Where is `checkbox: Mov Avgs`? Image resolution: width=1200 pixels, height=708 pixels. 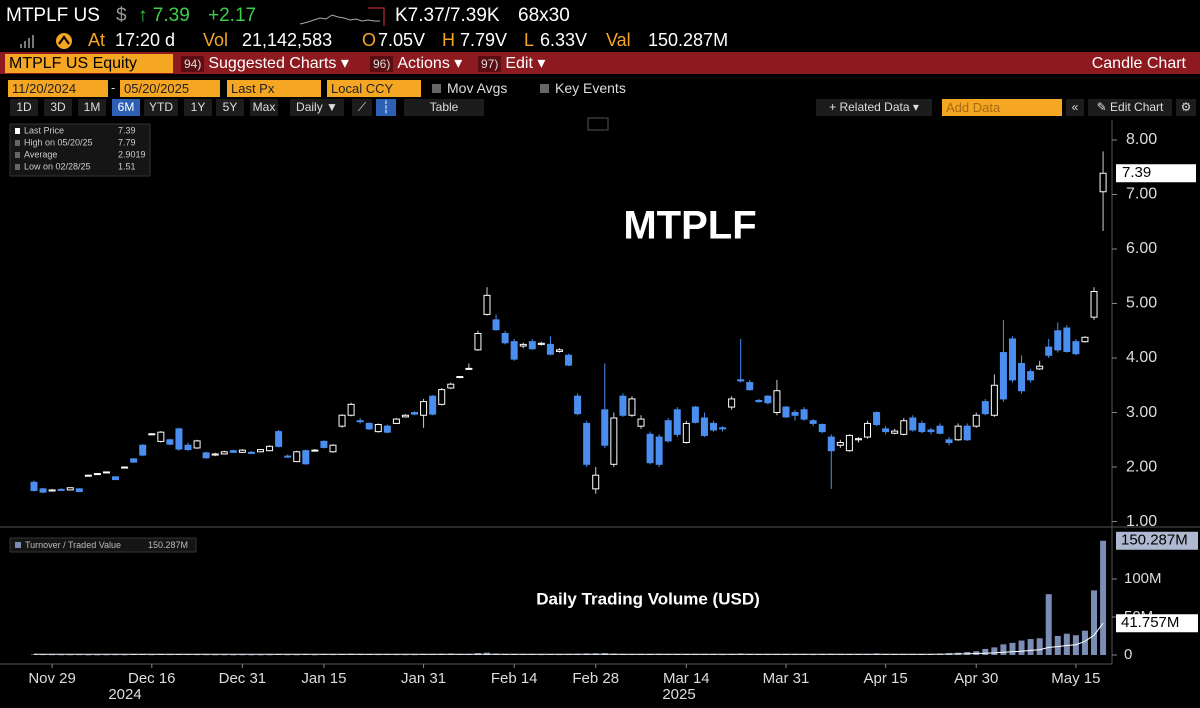 checkbox: Mov Avgs is located at coordinates (469, 88).